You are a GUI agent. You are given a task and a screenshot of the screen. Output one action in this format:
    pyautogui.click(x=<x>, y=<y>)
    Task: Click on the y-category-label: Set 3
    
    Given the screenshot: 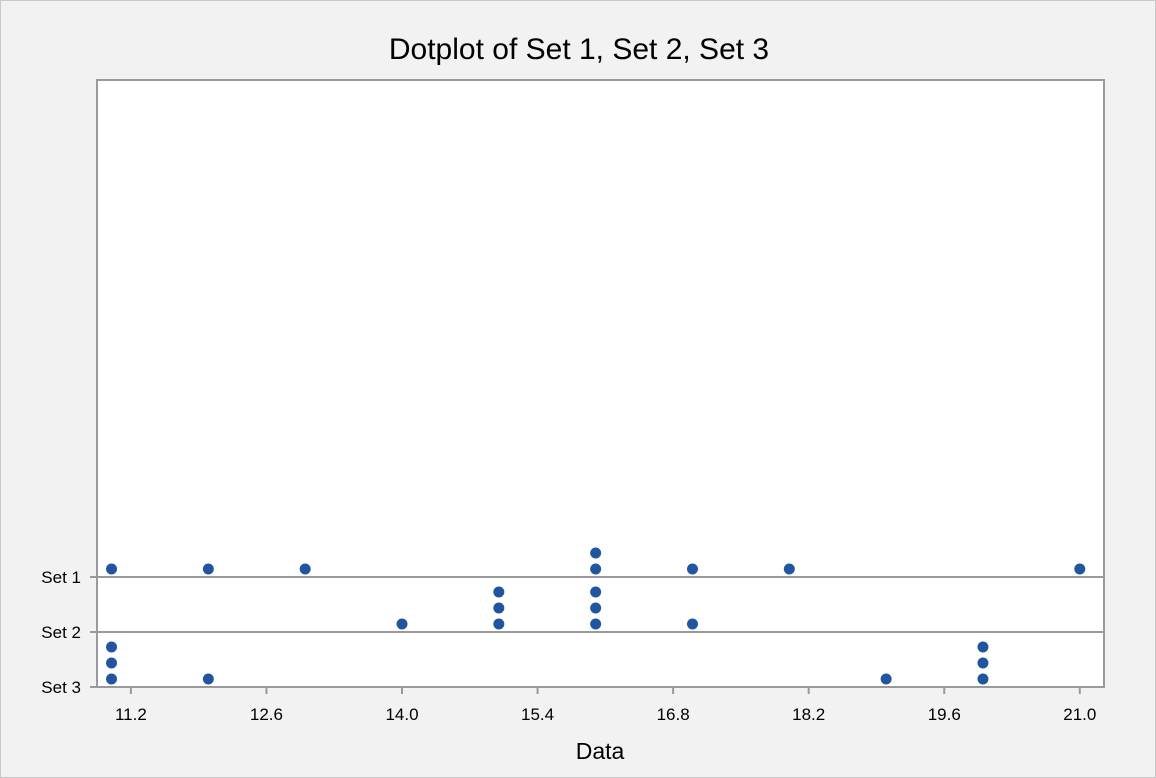 What is the action you would take?
    pyautogui.click(x=61, y=687)
    